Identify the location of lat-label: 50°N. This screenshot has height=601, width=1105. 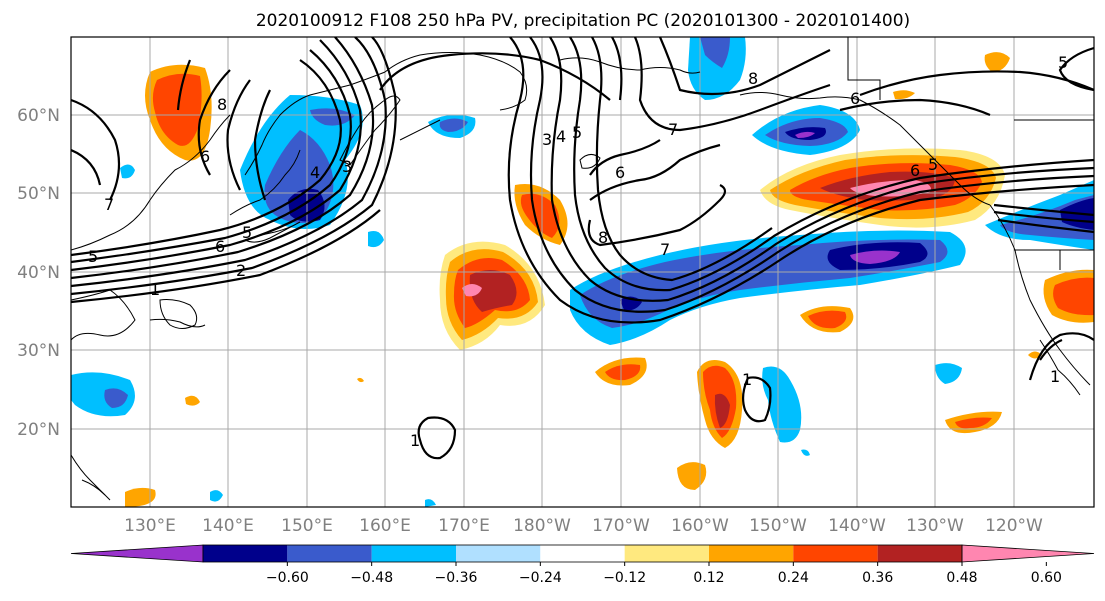
(38, 194).